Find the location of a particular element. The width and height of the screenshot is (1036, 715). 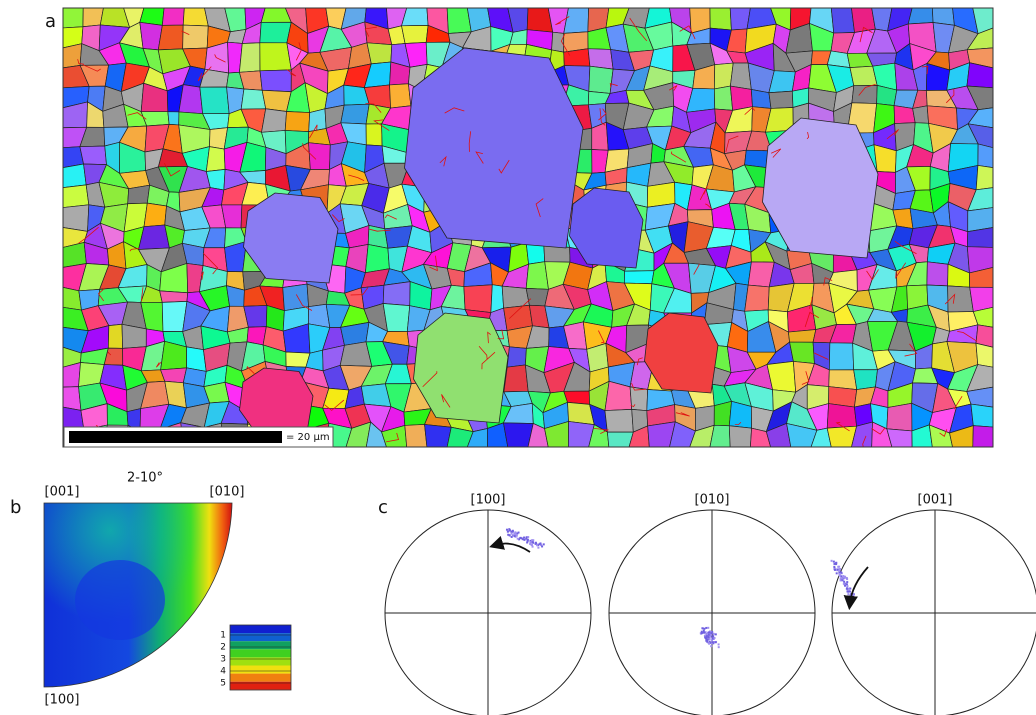

corner-label: [010] is located at coordinates (227, 492).